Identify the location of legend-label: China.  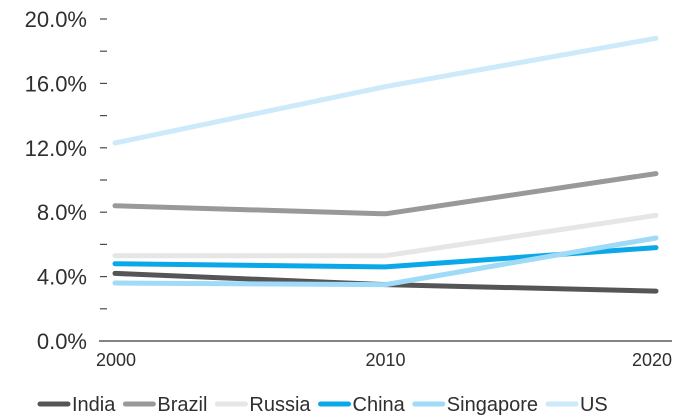
(379, 405).